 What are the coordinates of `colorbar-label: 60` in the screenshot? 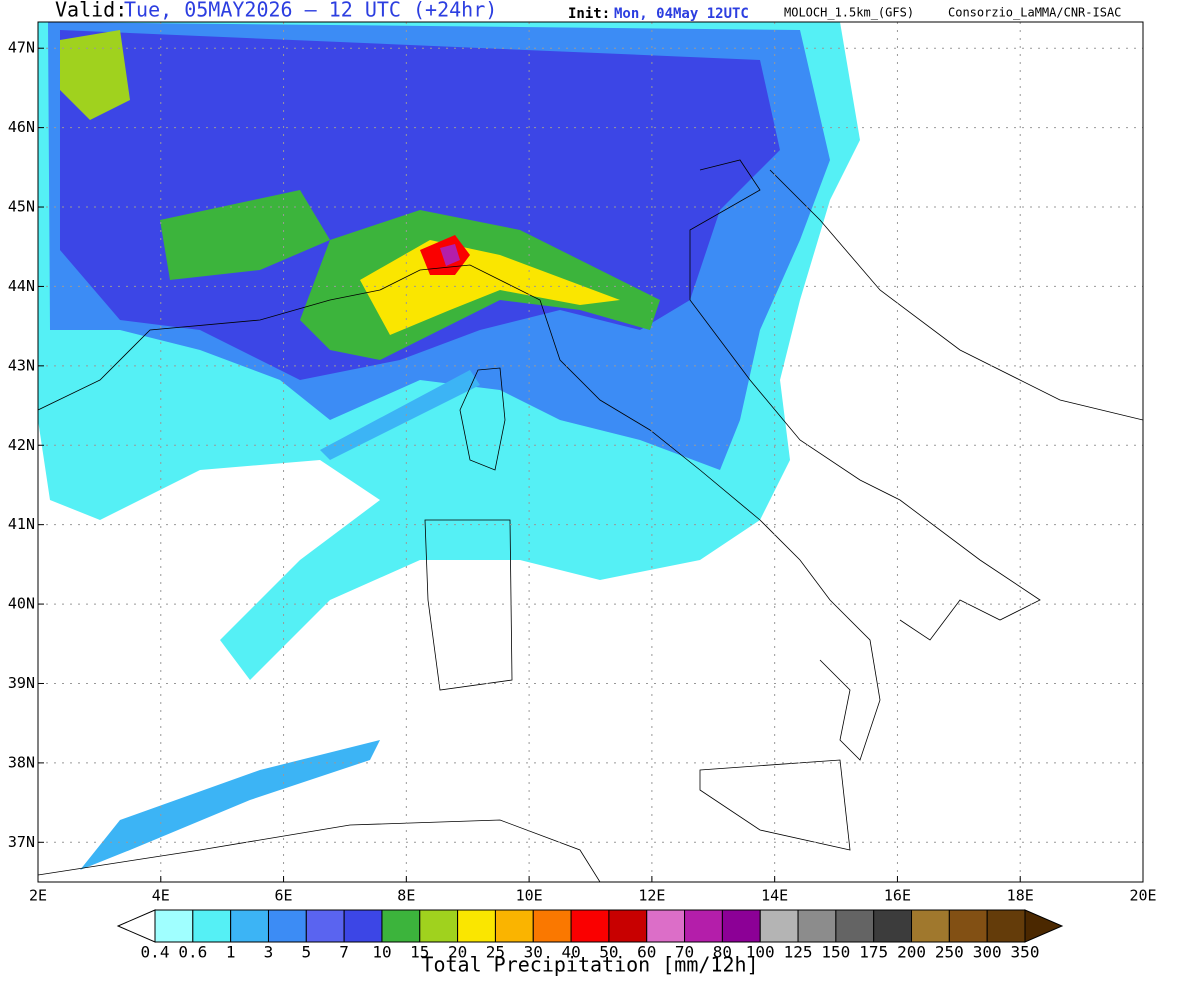 It's located at (646, 952).